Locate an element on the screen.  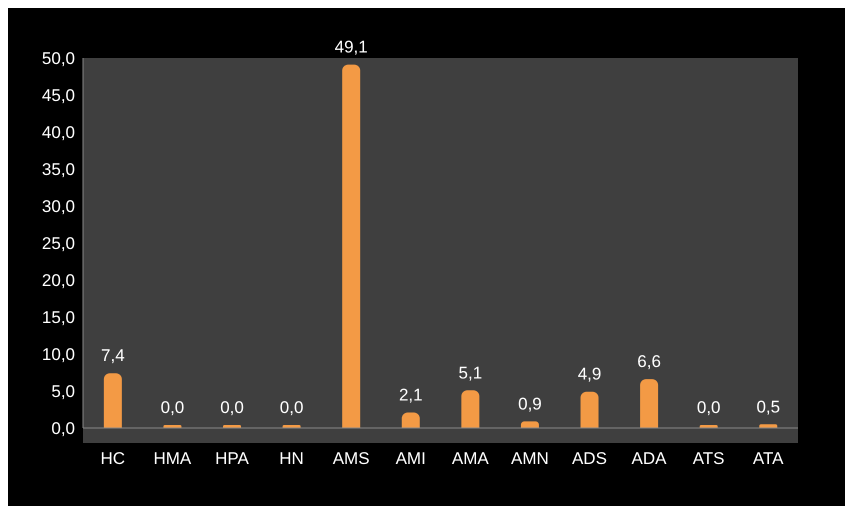
y-tick-label: 5,0 is located at coordinates (63, 392).